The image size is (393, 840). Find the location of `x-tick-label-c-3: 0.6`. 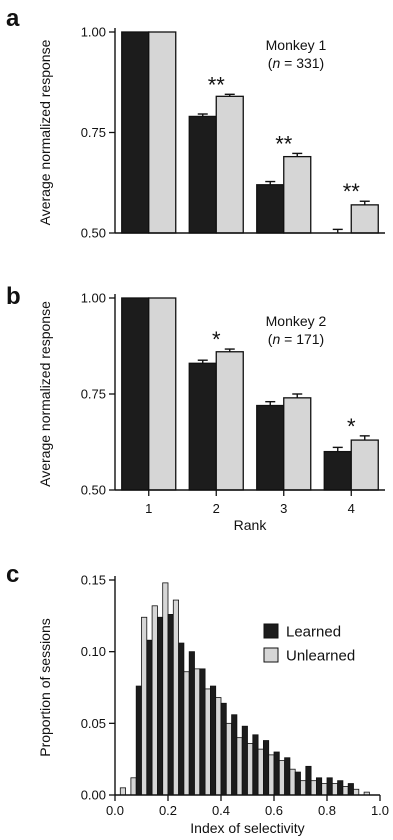

x-tick-label-c-3: 0.6 is located at coordinates (274, 810).